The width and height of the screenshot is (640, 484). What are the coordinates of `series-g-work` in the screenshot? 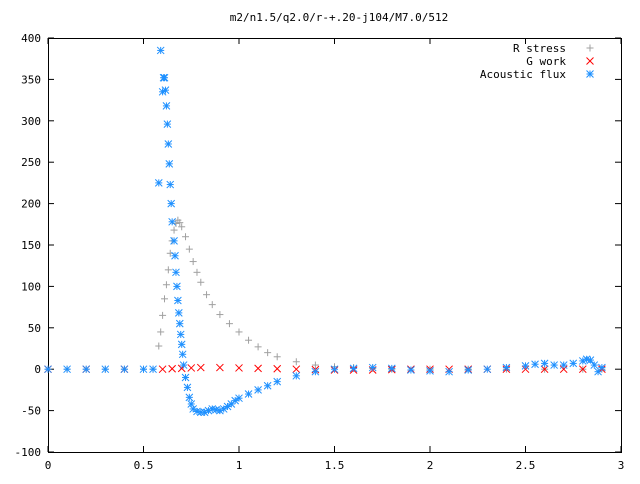 It's located at (325, 368).